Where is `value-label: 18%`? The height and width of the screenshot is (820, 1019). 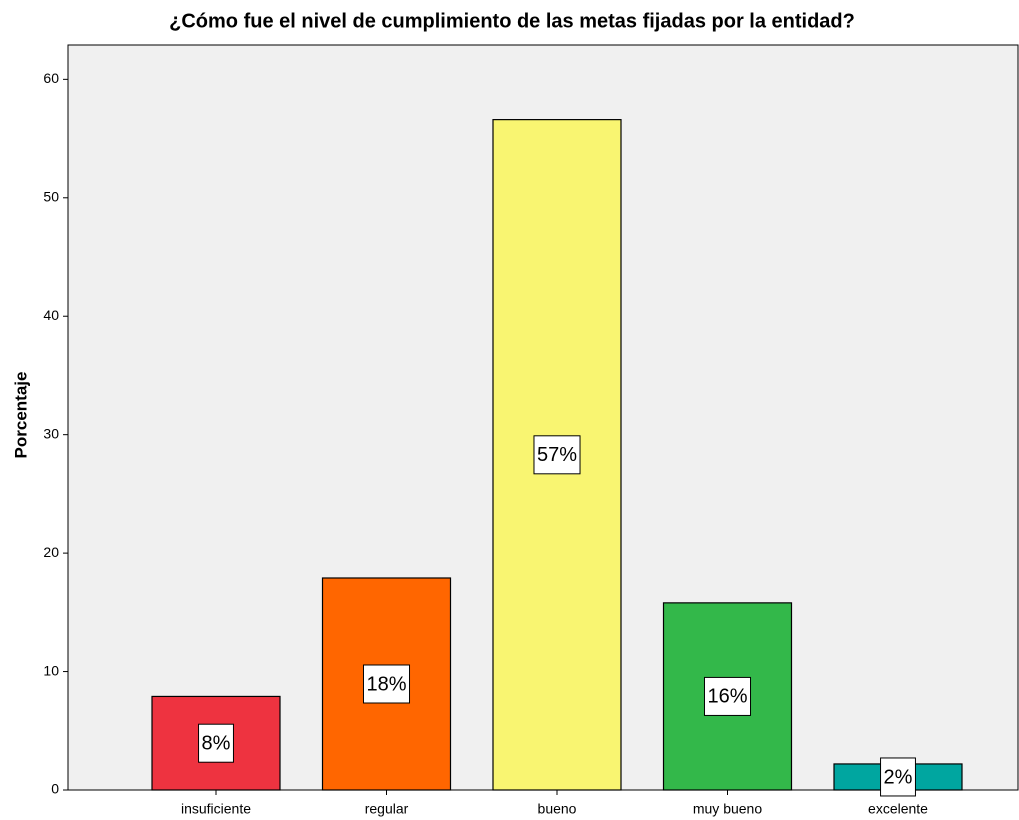
value-label: 18% is located at coordinates (386, 684).